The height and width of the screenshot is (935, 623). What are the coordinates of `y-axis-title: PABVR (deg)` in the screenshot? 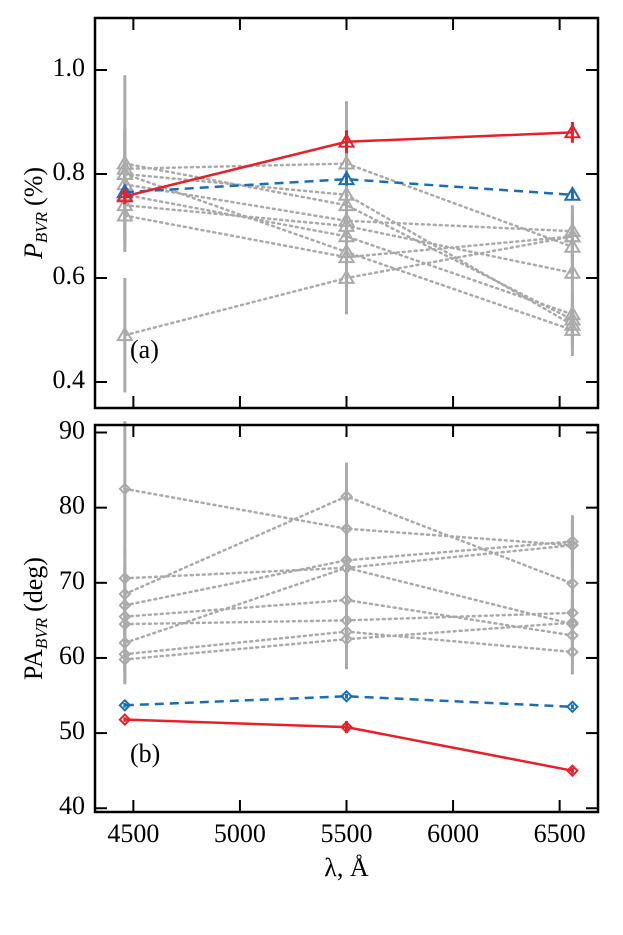 It's located at (35, 618).